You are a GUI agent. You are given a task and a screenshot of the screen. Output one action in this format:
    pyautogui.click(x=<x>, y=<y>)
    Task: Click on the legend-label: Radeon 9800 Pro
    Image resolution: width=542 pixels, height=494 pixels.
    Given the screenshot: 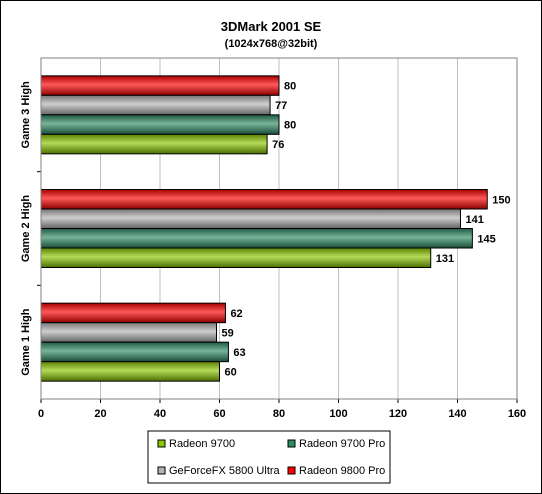 What is the action you would take?
    pyautogui.click(x=342, y=471)
    